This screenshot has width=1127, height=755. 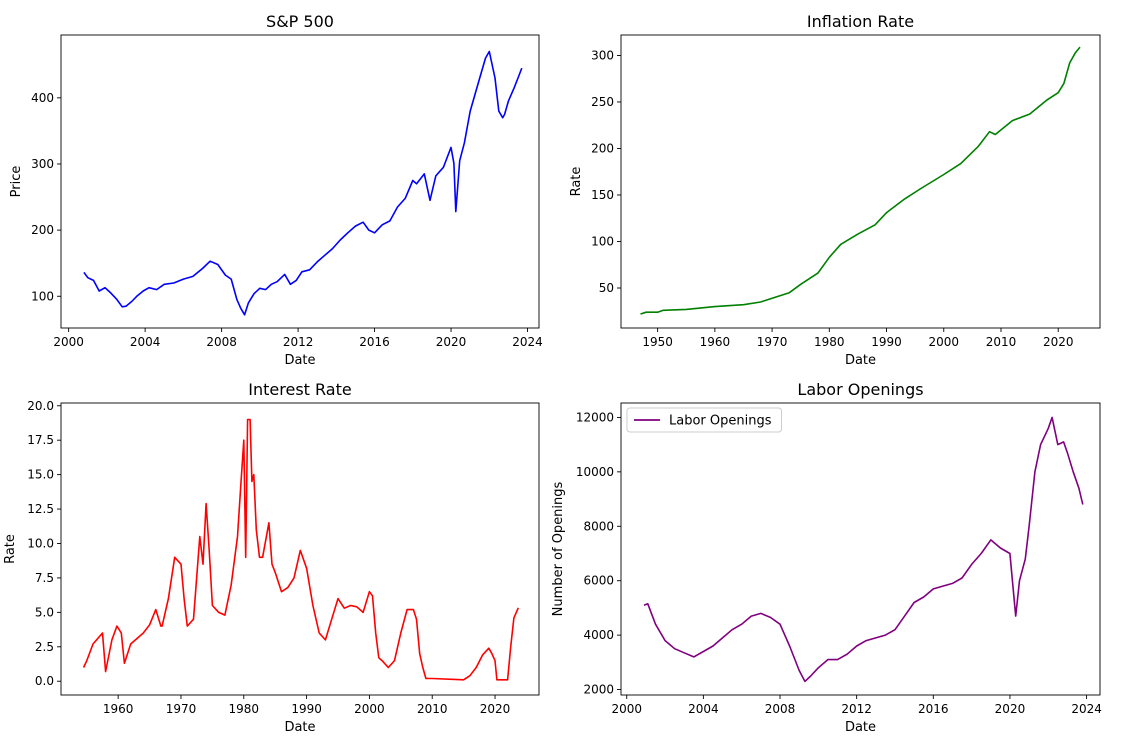 I want to click on y-tick-label: 8000, so click(x=598, y=526).